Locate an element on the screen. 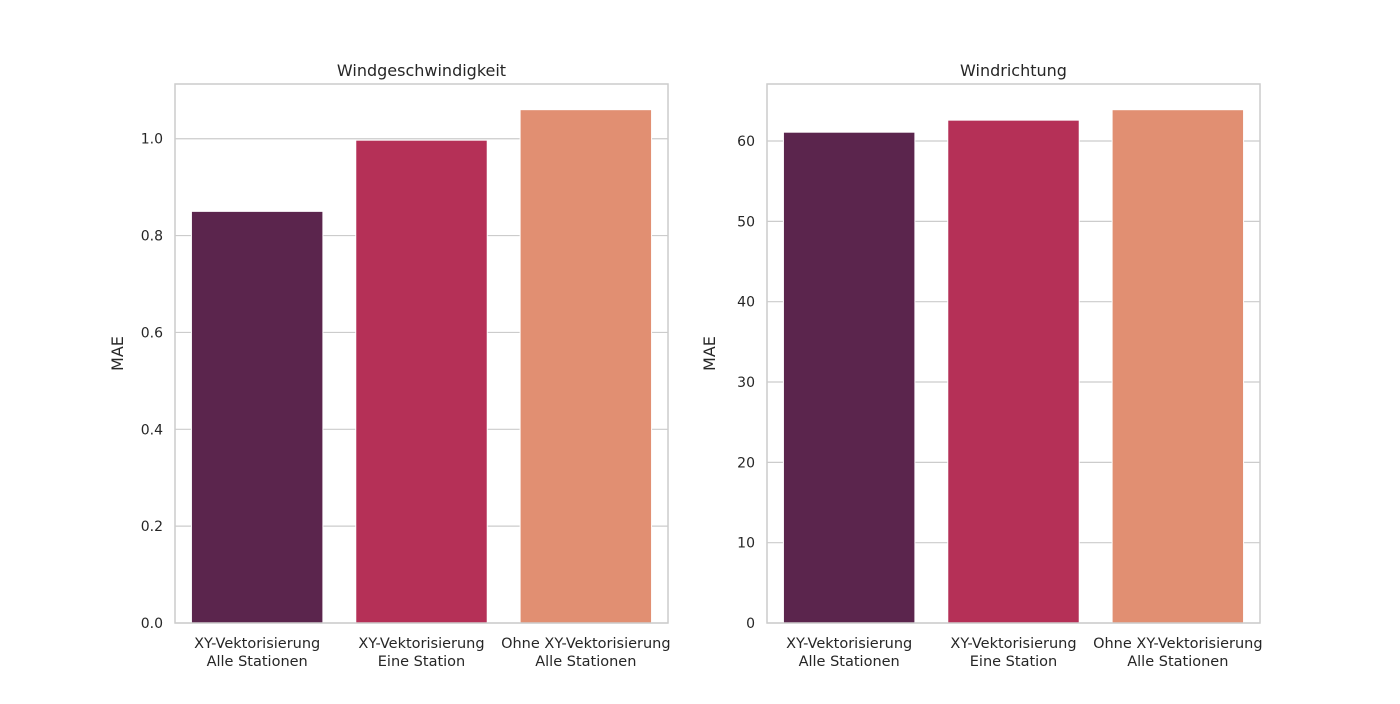  y-tick-label: 10 is located at coordinates (746, 544).